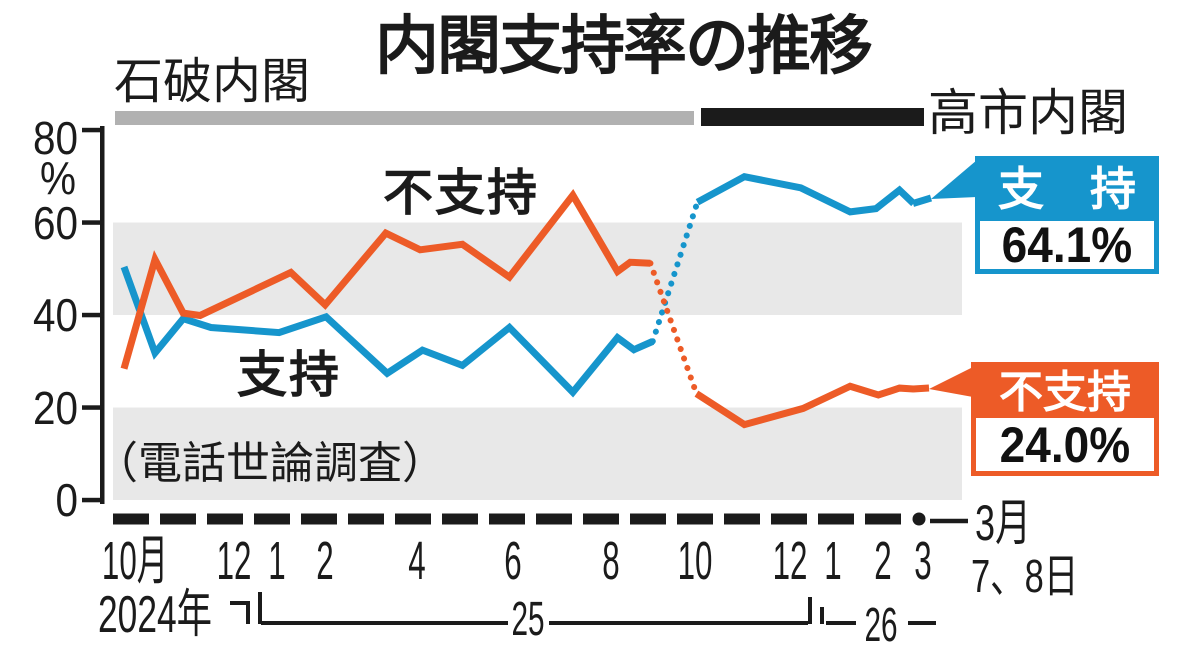 The width and height of the screenshot is (1200, 662). I want to click on y-axis-label-0: 0, so click(66, 500).